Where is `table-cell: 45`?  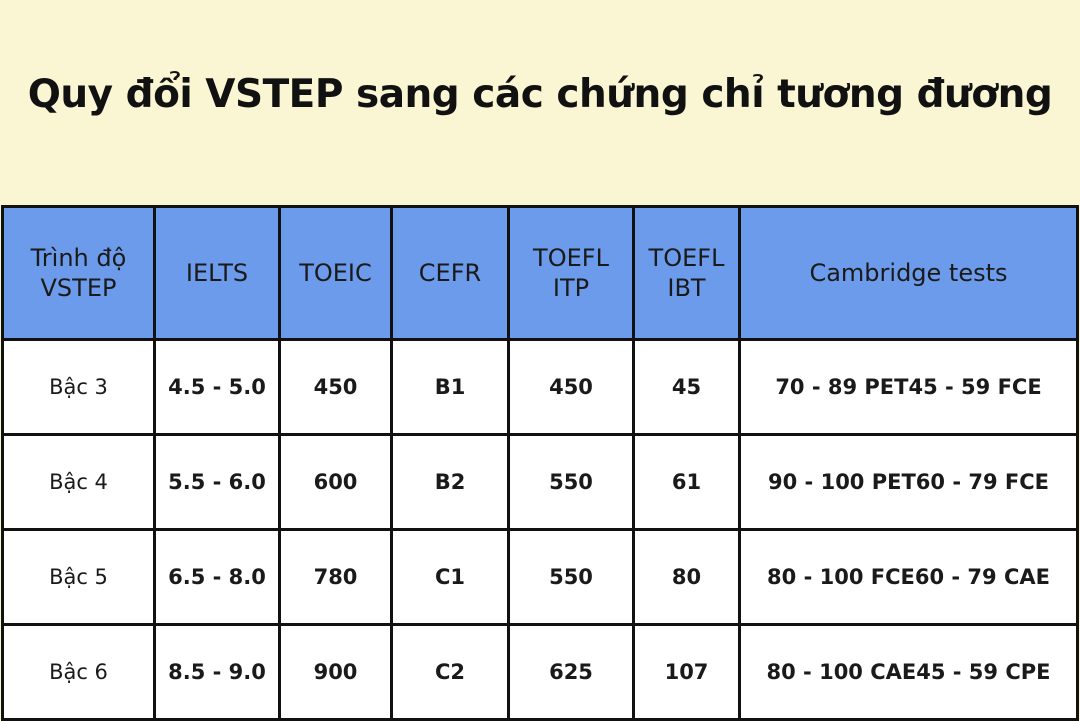
table-cell: 45 is located at coordinates (686, 387).